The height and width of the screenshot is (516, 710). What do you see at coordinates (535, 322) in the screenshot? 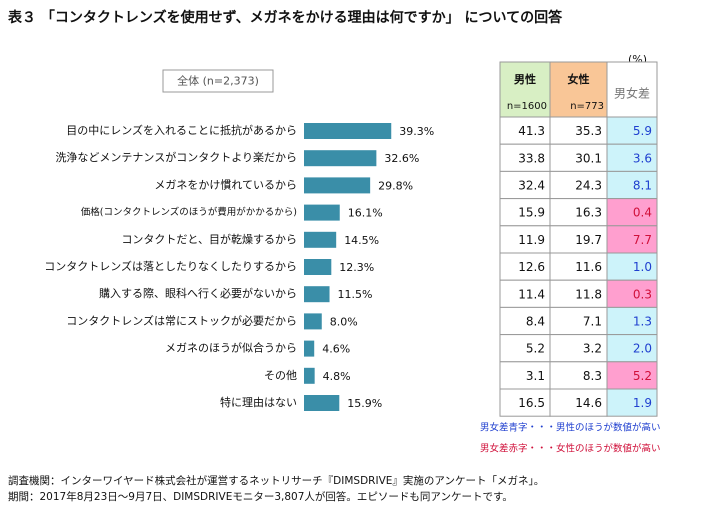
I see `table-value: 8.4` at bounding box center [535, 322].